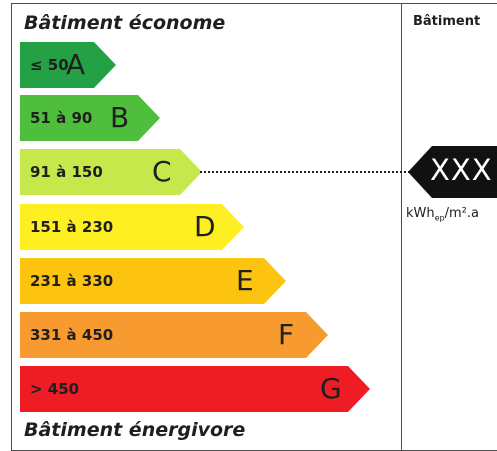 This screenshot has height=451, width=497. What do you see at coordinates (49, 65) in the screenshot?
I see `class-range: ≤ 50` at bounding box center [49, 65].